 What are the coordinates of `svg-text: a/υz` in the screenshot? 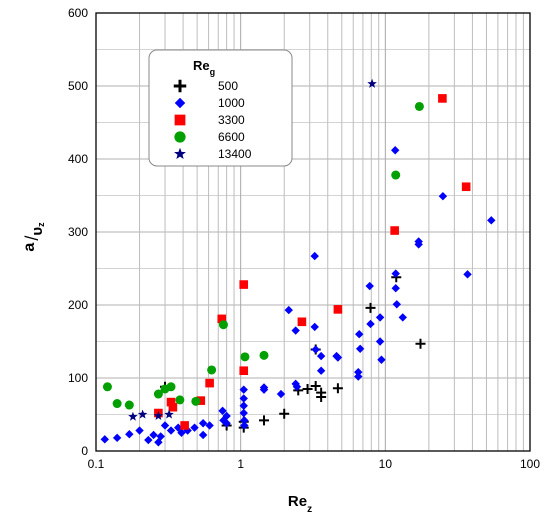 It's located at (33, 237).